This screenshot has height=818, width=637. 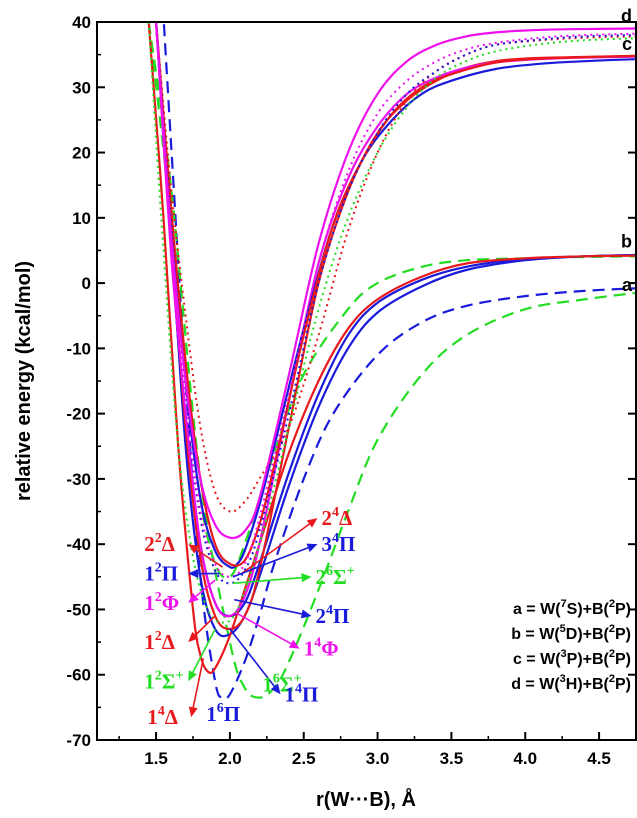 What do you see at coordinates (230, 758) in the screenshot?
I see `x-tick-label: 2.0` at bounding box center [230, 758].